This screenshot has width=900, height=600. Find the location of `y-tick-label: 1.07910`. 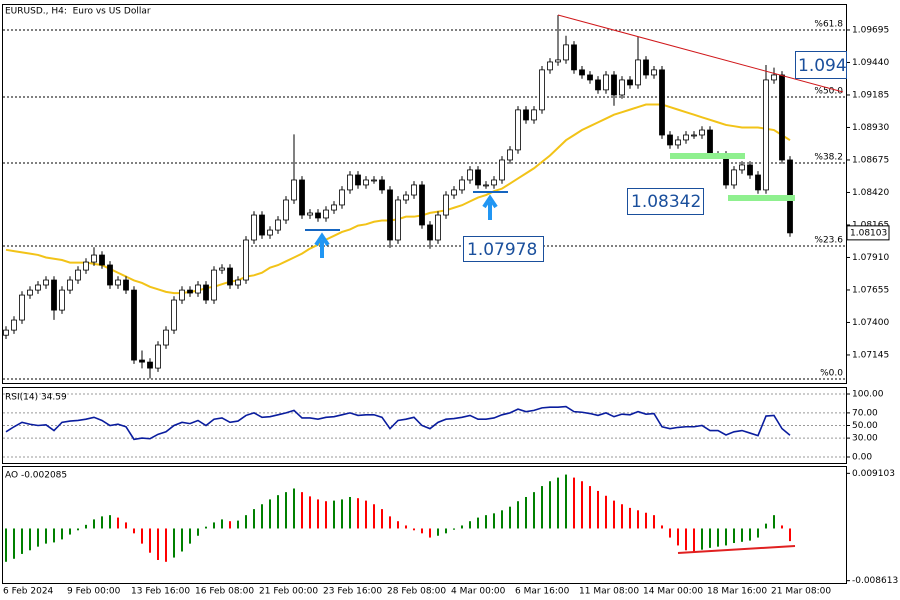

y-tick-label: 1.07910 is located at coordinates (870, 258).